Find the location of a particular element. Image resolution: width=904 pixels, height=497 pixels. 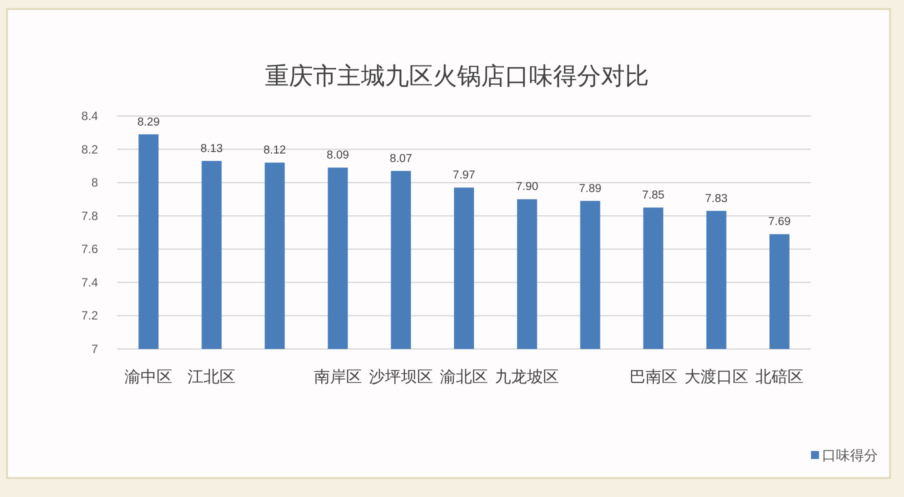

x-tick-label: 大渡口区 is located at coordinates (716, 377).